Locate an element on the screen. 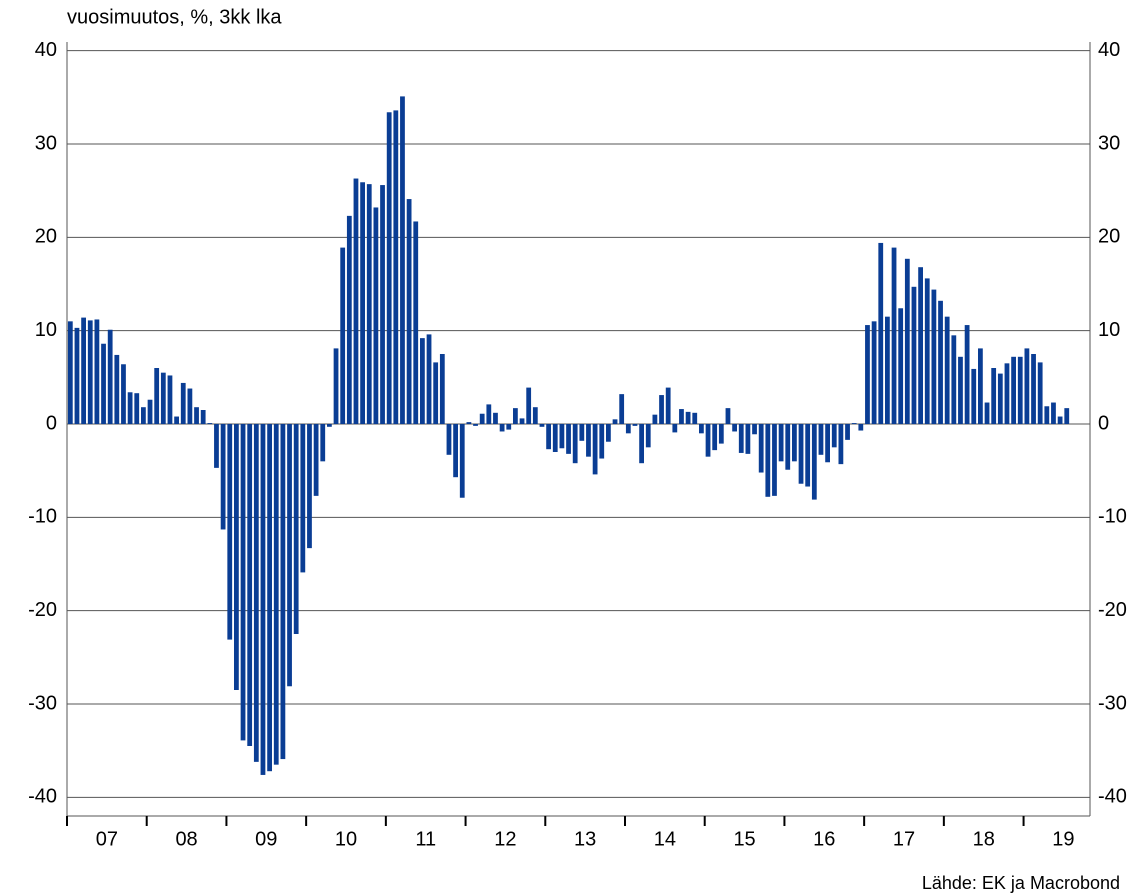 Image resolution: width=1132 pixels, height=896 pixels. x-tick-label: 14 is located at coordinates (665, 839).